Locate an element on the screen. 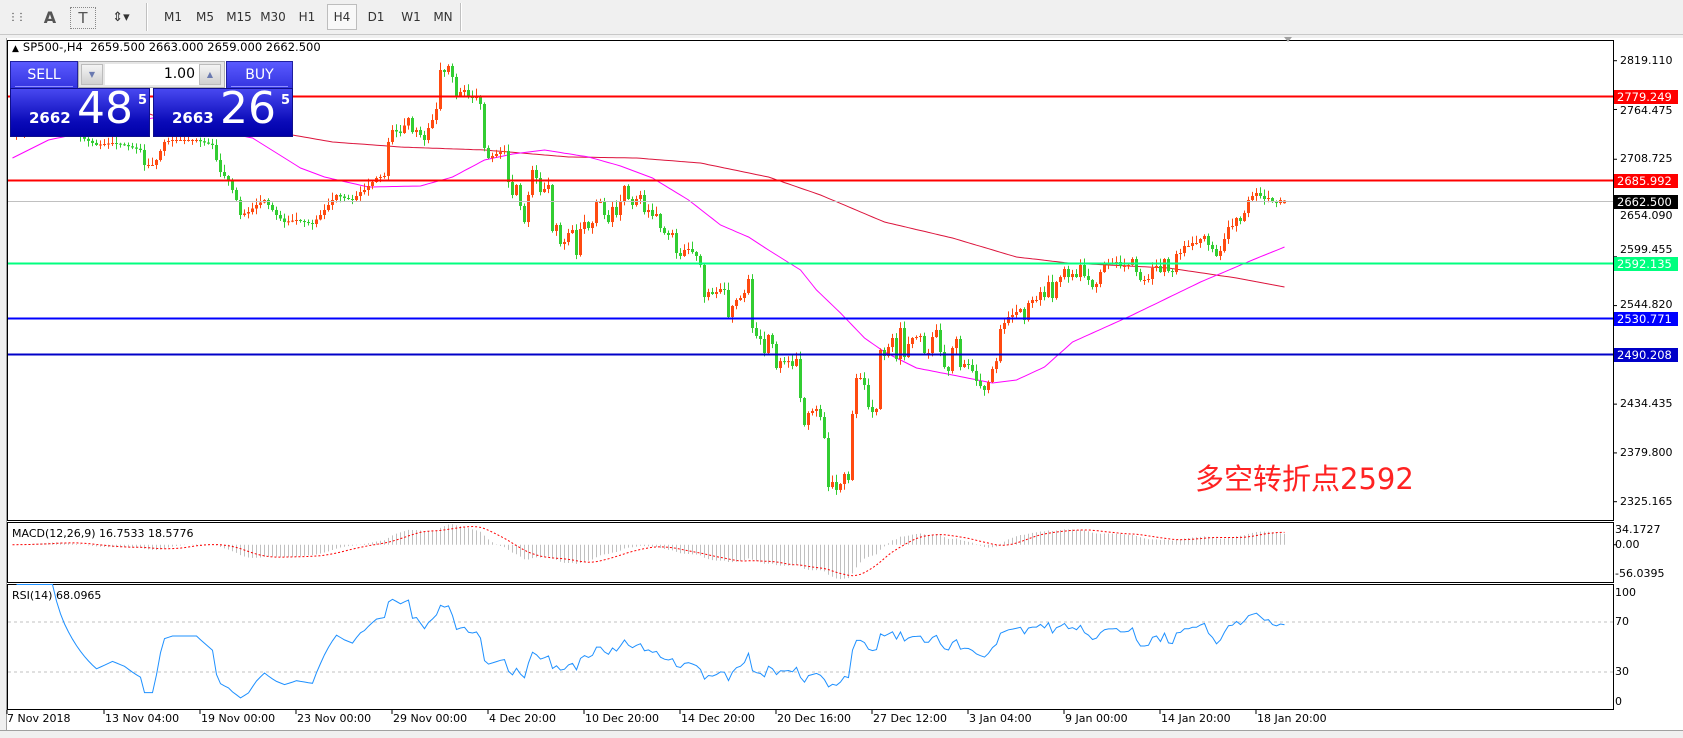 The width and height of the screenshot is (1683, 738). fibo-fan-icon: ⋮⋮ is located at coordinates (17, 17).